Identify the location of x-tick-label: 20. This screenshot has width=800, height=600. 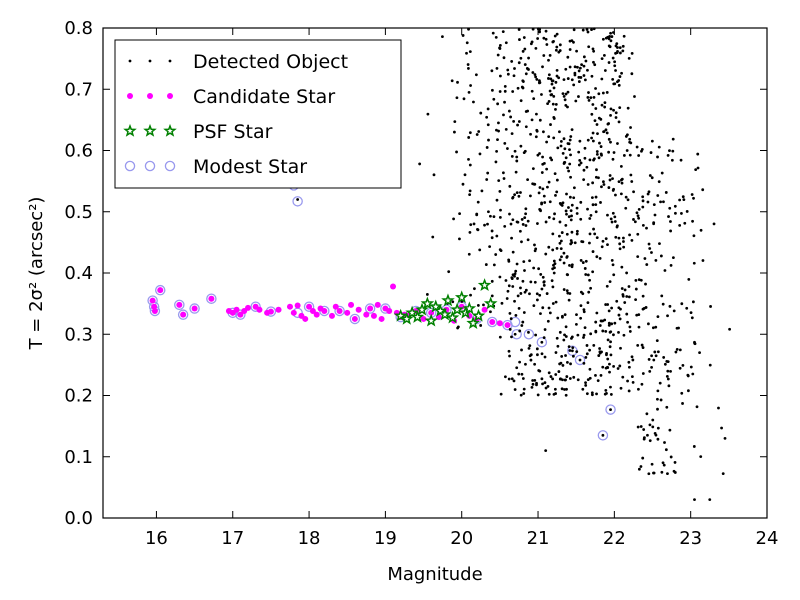
(461, 538).